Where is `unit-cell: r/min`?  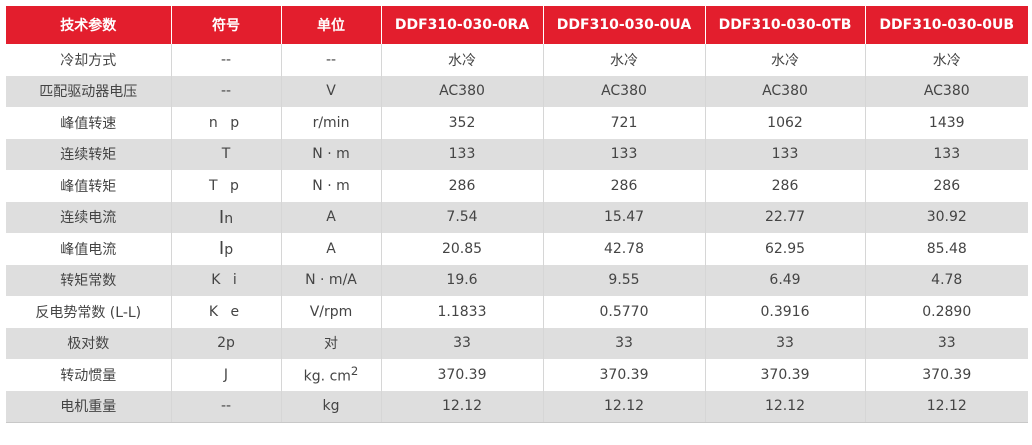
unit-cell: r/min is located at coordinates (330, 123).